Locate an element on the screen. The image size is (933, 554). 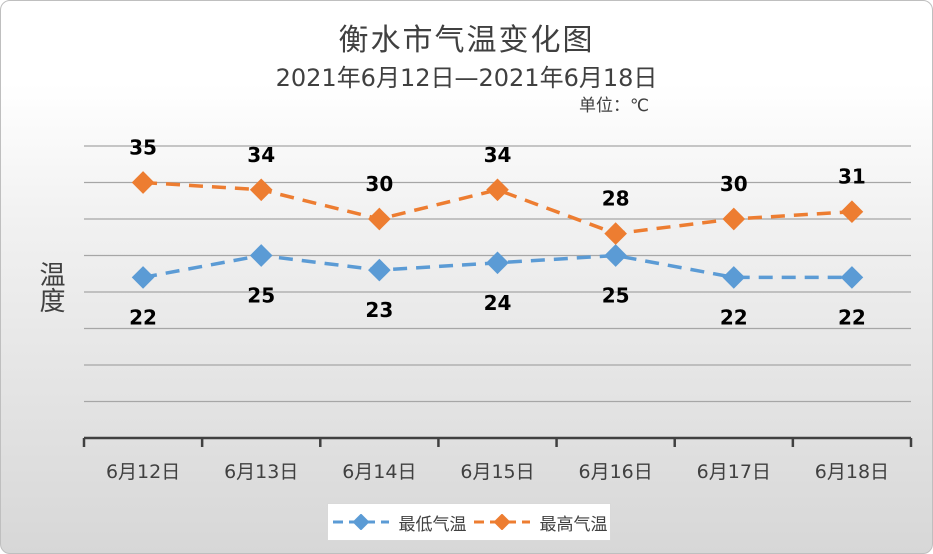
y-axis-label: 温度 is located at coordinates (50, 287).